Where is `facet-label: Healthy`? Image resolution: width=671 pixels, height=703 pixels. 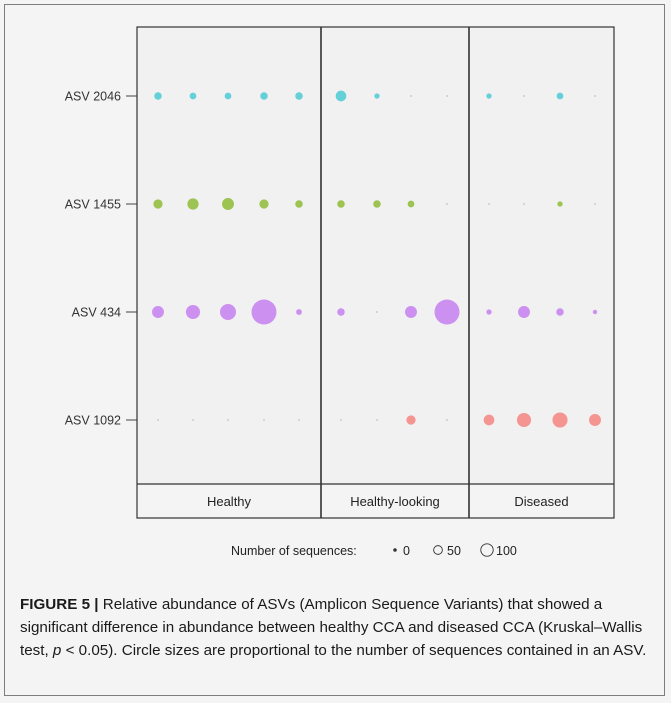
facet-label: Healthy is located at coordinates (229, 501).